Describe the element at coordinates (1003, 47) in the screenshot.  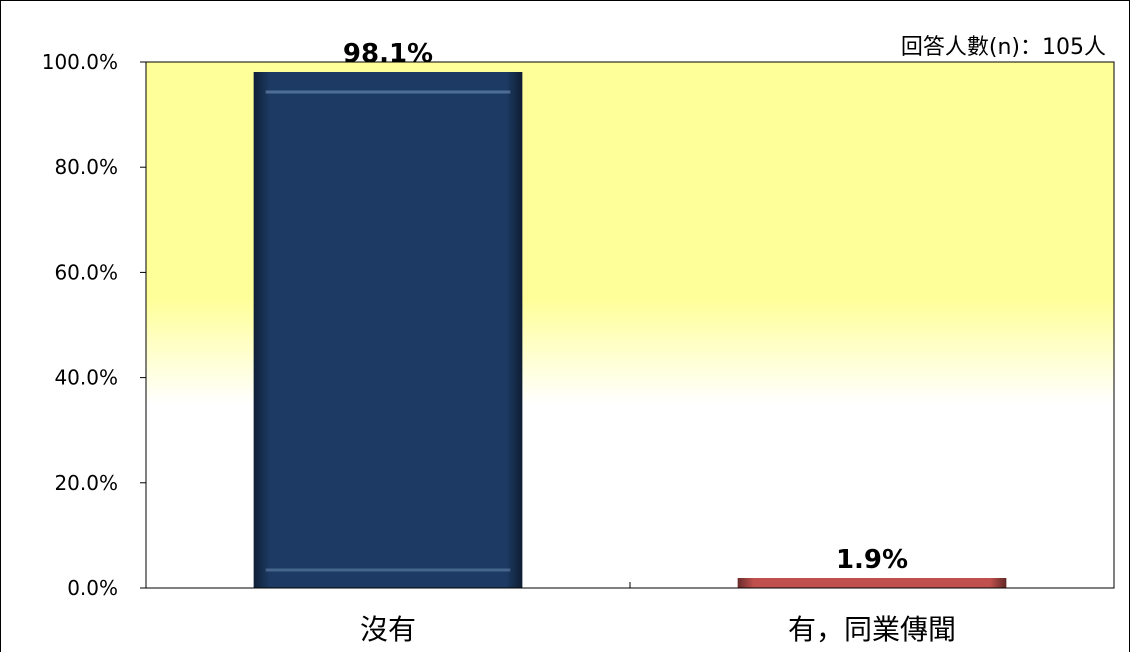
I see `respondent-count-note: 回答人數(n)：105人` at that location.